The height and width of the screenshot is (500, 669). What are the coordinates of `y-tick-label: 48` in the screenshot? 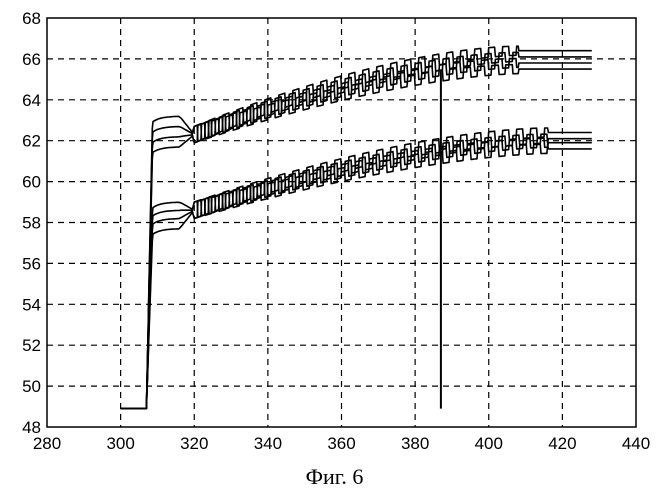 It's located at (31, 427).